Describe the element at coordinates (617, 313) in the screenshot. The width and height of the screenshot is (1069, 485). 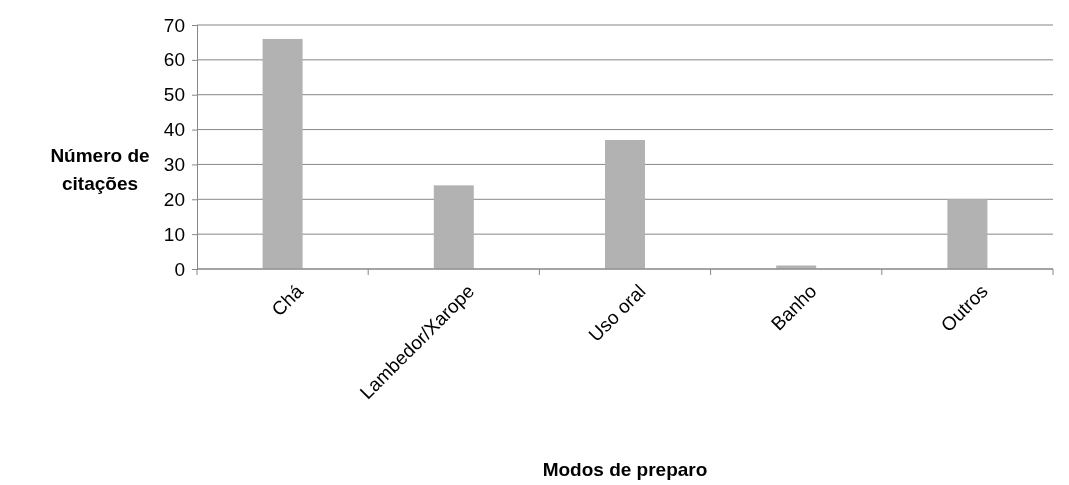
I see `x-tick-label: Uso oral` at that location.